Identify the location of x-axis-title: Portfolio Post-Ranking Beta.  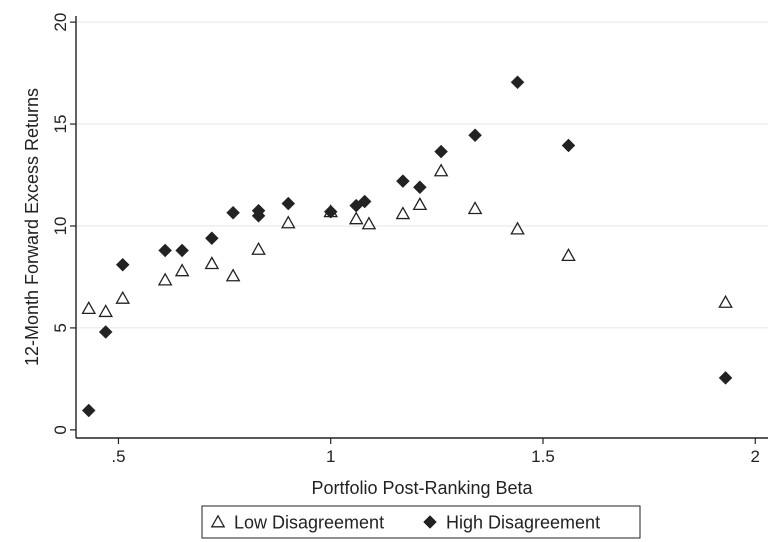
(422, 488).